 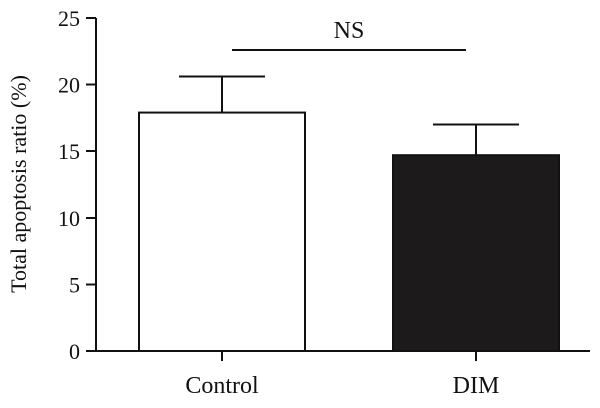 What do you see at coordinates (69, 85) in the screenshot?
I see `y-tick-label-4: 20` at bounding box center [69, 85].